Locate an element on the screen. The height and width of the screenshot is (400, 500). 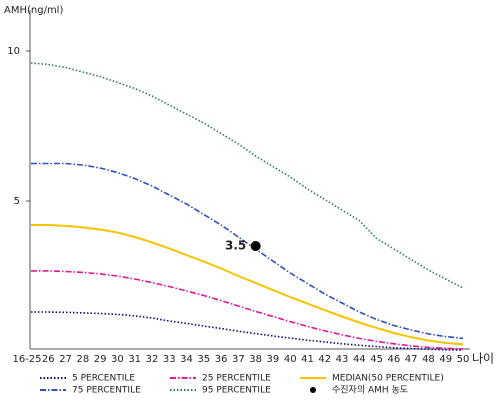
x-tick-label: 42 is located at coordinates (324, 359).